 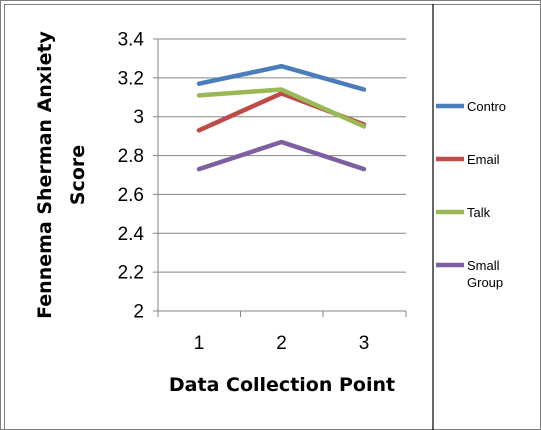 I want to click on y-tick-label: 2.6, so click(x=131, y=195).